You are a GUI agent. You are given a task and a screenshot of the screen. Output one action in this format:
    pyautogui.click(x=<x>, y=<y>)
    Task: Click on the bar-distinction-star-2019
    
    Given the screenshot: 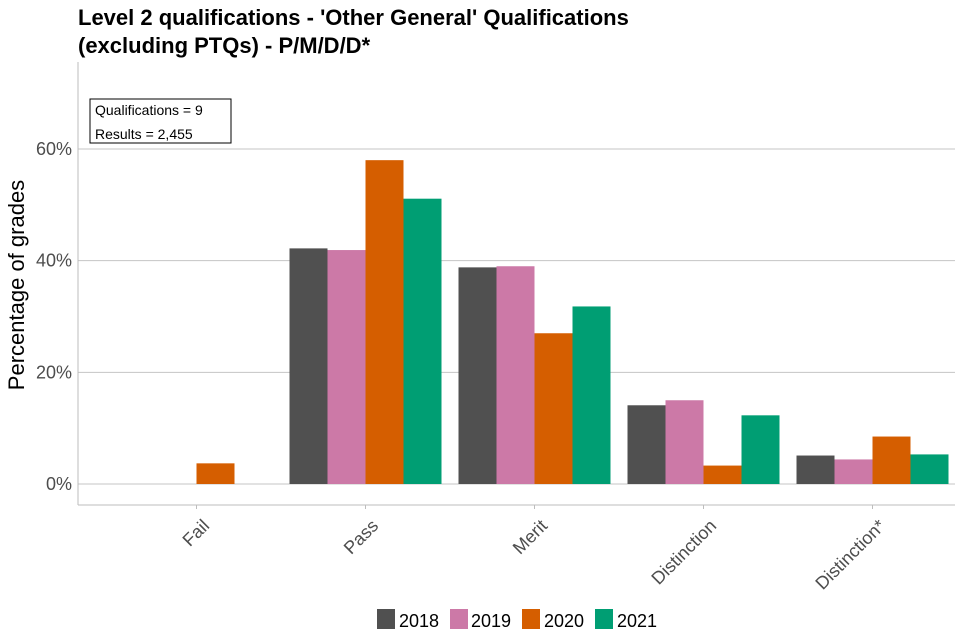 What is the action you would take?
    pyautogui.click(x=853, y=471)
    